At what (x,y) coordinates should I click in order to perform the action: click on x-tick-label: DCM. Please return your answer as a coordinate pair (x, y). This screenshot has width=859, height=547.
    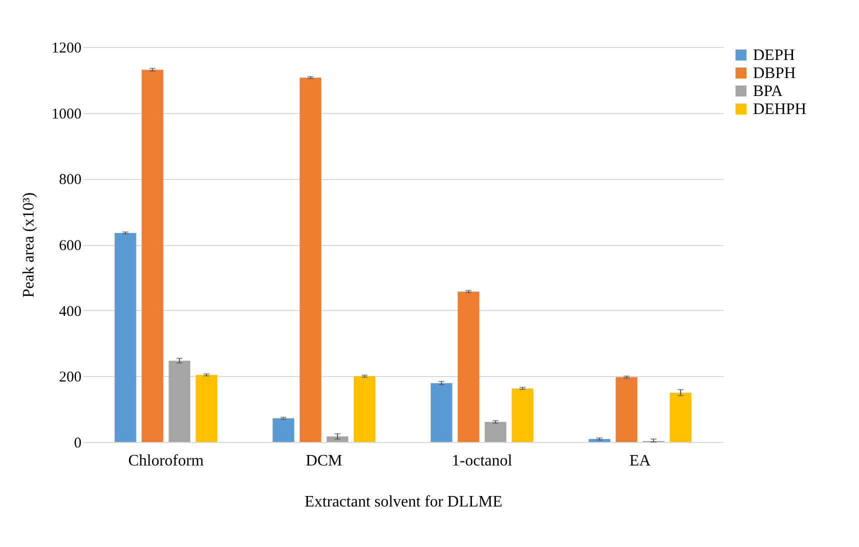
    Looking at the image, I should click on (324, 461).